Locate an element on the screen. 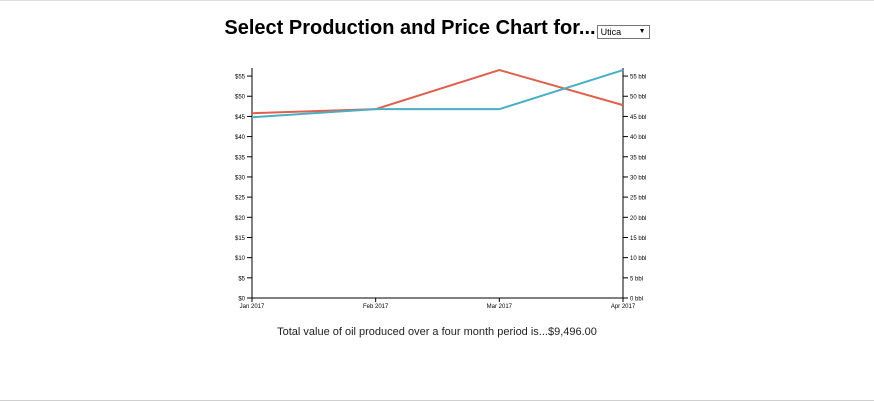 The image size is (874, 401). y-right-tick-label: 5 bbl is located at coordinates (636, 279).